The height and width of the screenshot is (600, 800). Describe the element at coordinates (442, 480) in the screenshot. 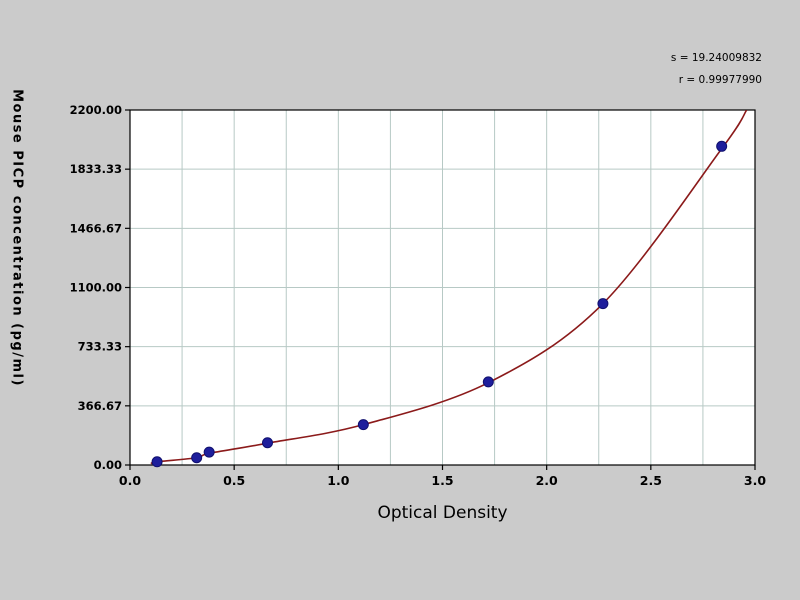

I see `x-tick-label: 1.5` at that location.